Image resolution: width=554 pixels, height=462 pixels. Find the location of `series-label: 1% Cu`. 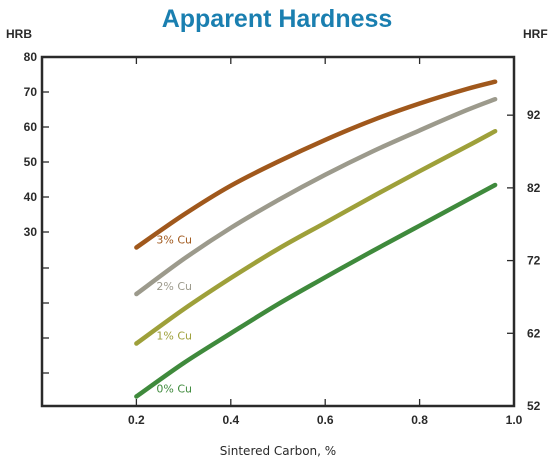

series-label: 1% Cu is located at coordinates (174, 335).